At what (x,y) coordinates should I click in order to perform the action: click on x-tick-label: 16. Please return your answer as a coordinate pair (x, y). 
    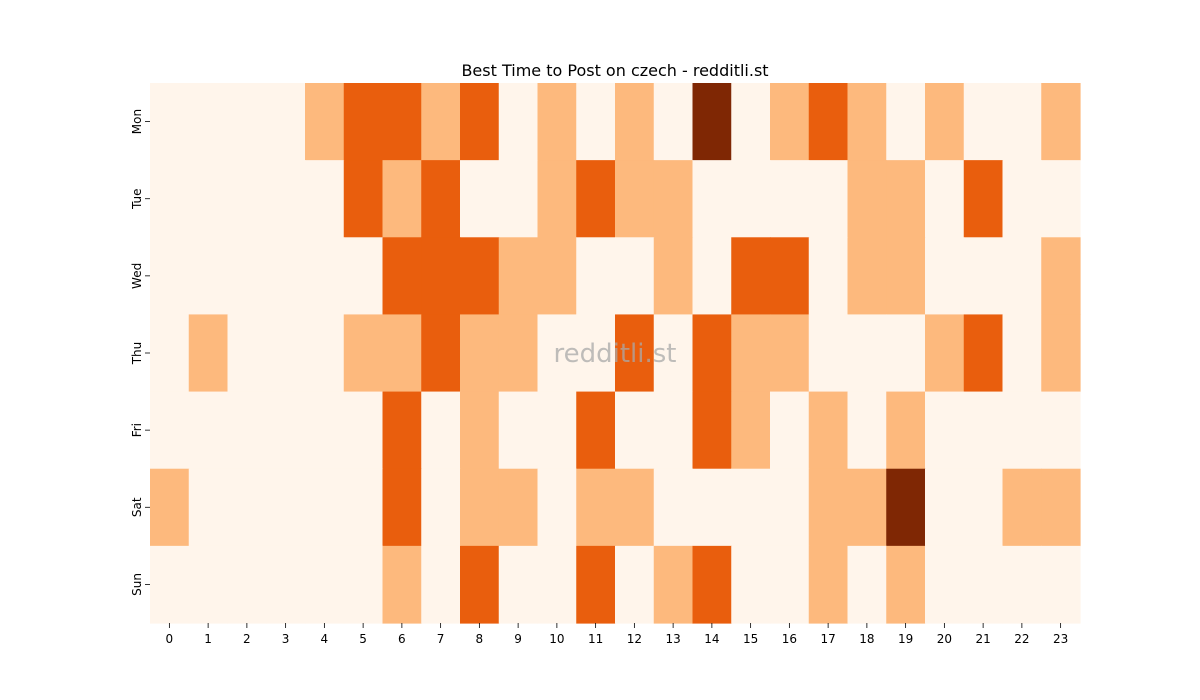
    Looking at the image, I should click on (789, 639).